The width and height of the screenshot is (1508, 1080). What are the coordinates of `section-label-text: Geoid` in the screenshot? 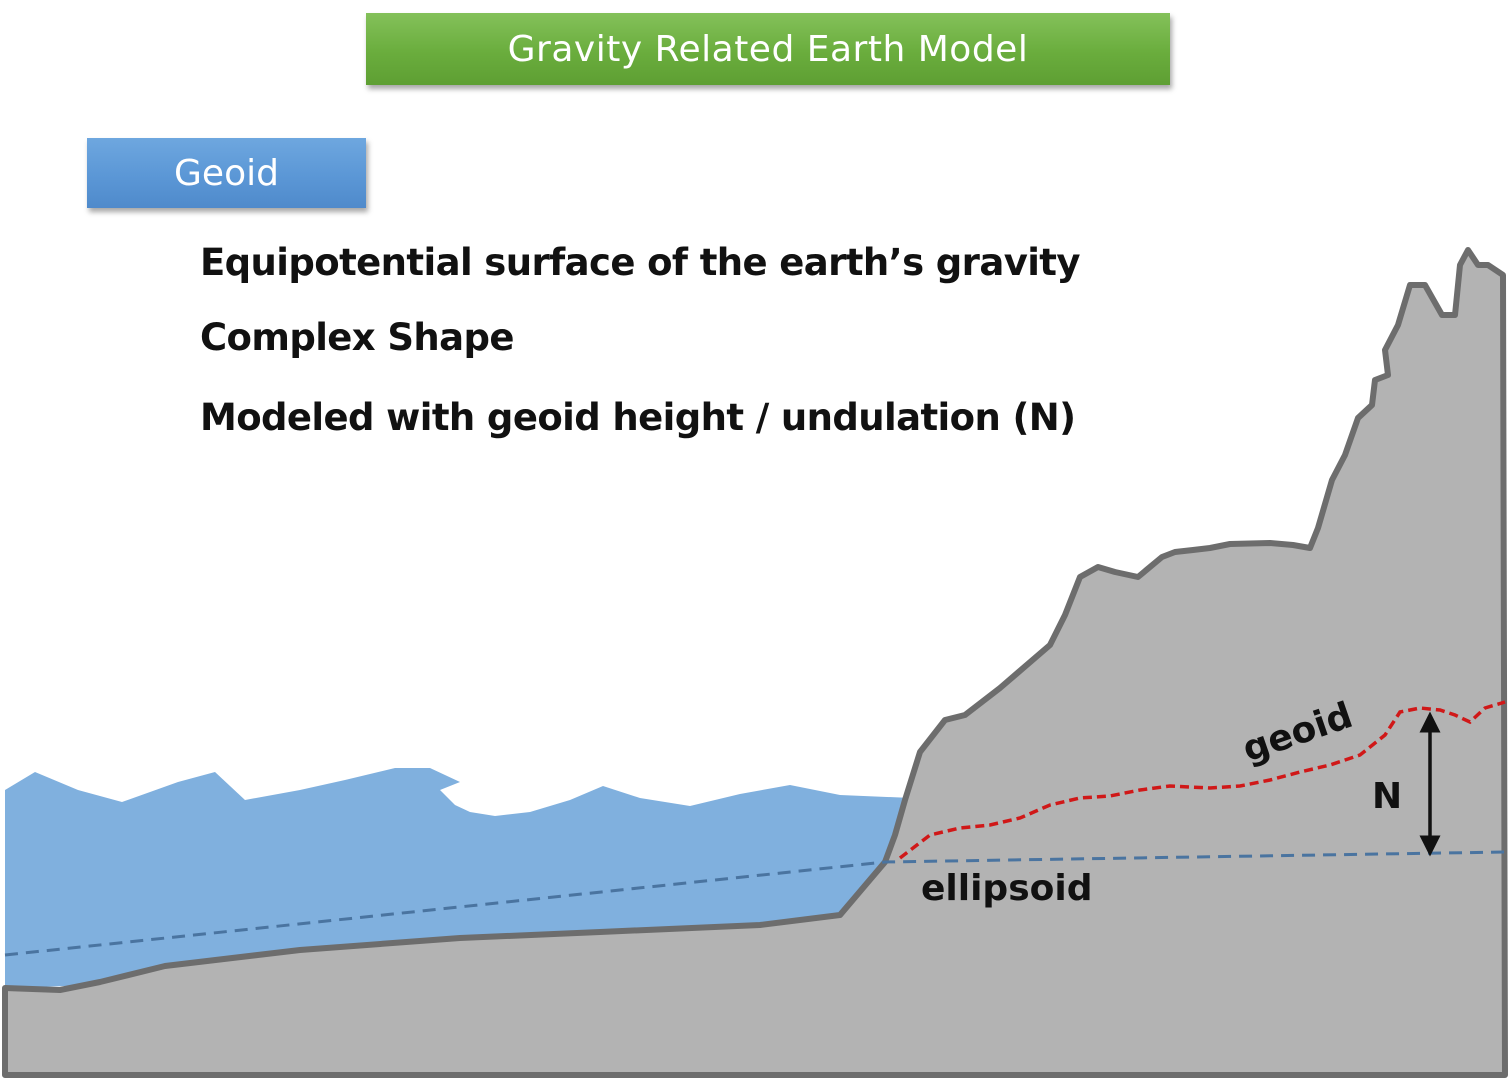 It's located at (226, 173).